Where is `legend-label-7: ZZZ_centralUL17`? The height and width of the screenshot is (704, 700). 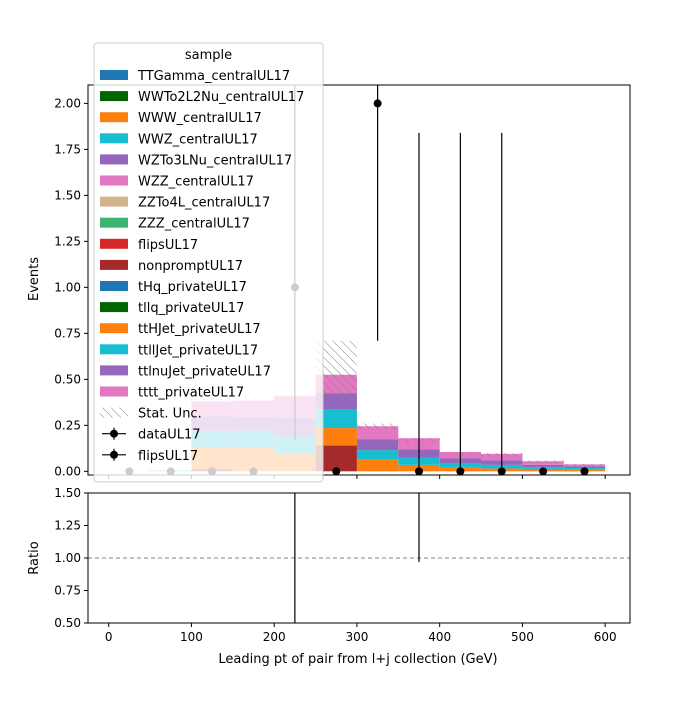
legend-label-7: ZZZ_centralUL17 is located at coordinates (194, 224).